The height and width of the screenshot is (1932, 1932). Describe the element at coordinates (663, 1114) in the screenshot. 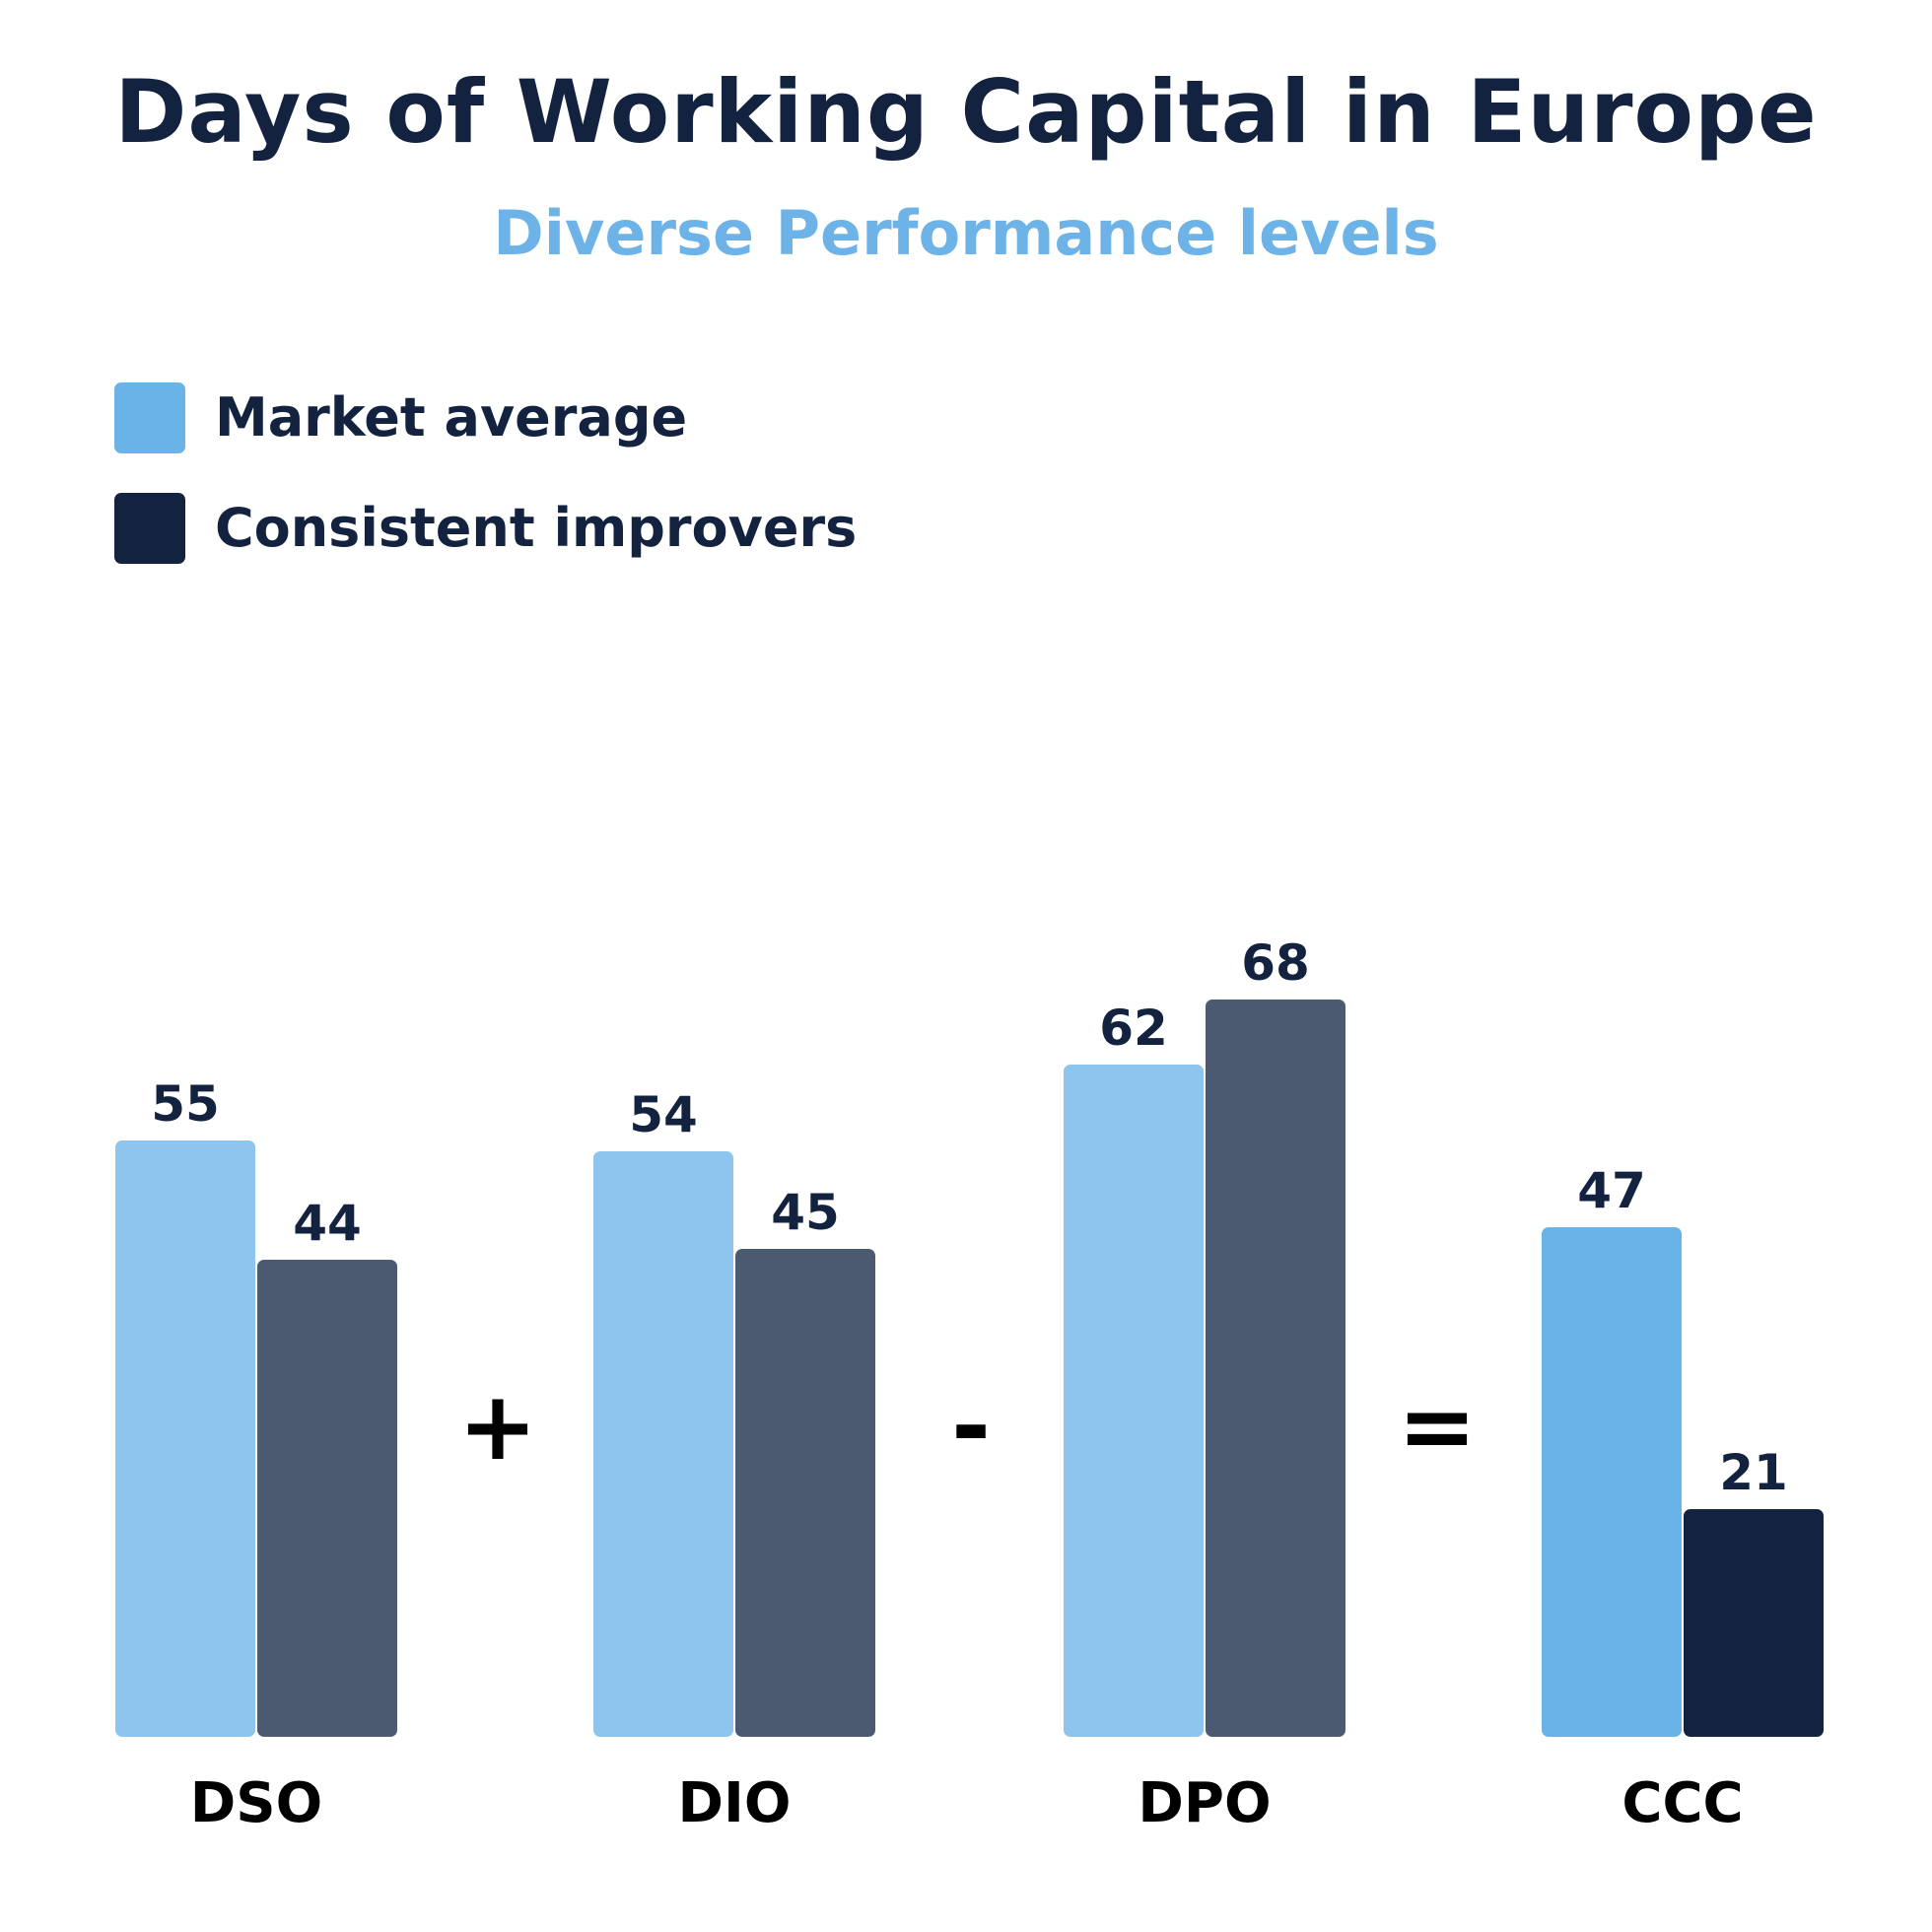

I see `bar-value-dio-market-average: 54` at that location.